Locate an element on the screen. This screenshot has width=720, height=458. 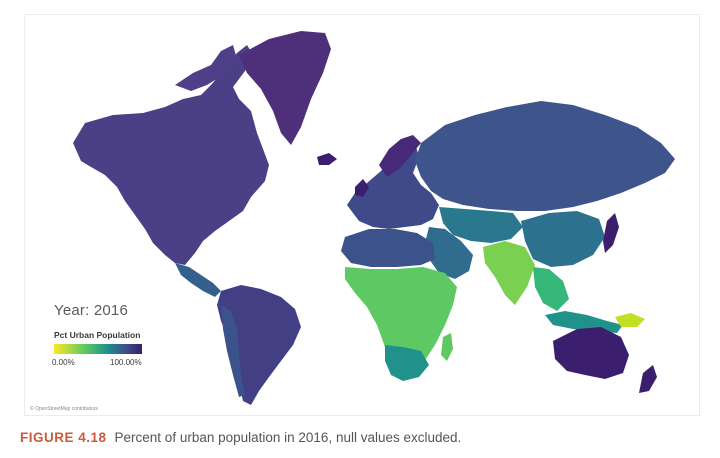
legend-title: Pct Urban Population is located at coordinates (97, 335).